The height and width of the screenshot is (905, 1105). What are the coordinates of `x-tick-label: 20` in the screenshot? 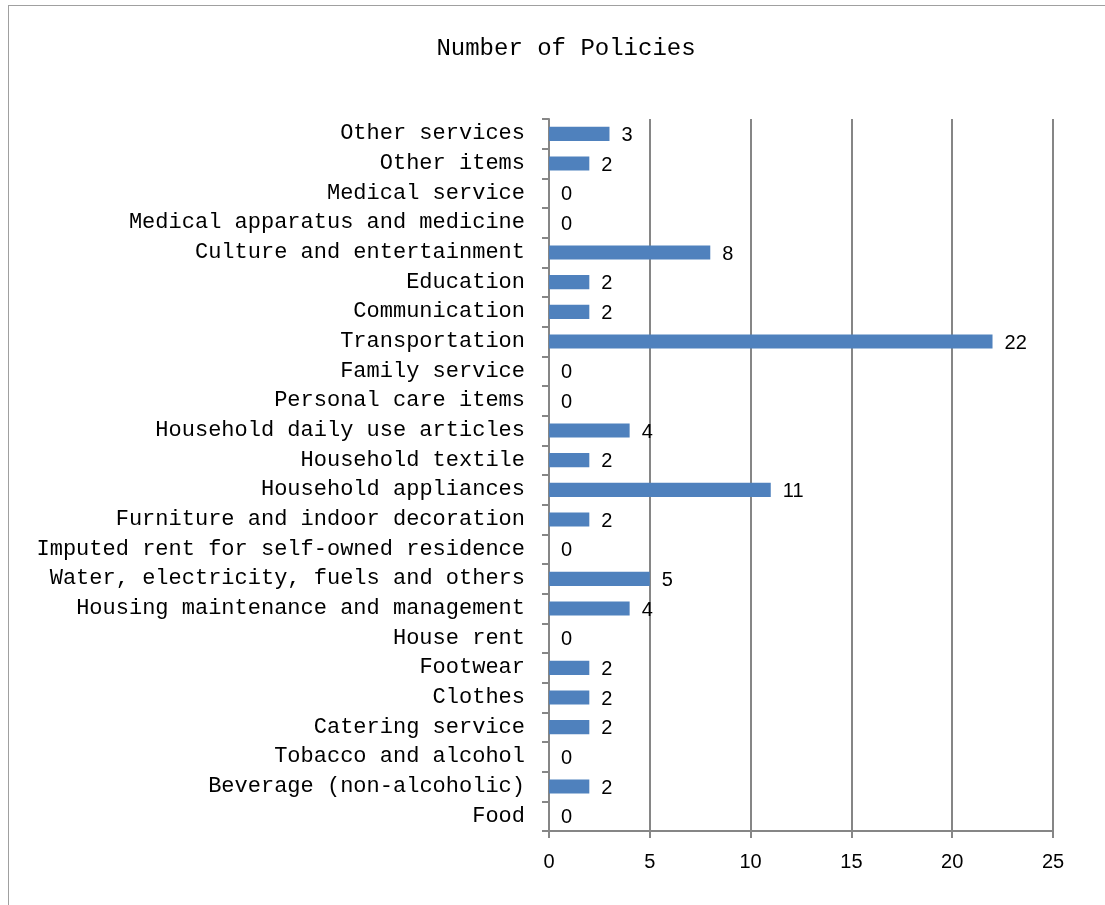 It's located at (952, 861).